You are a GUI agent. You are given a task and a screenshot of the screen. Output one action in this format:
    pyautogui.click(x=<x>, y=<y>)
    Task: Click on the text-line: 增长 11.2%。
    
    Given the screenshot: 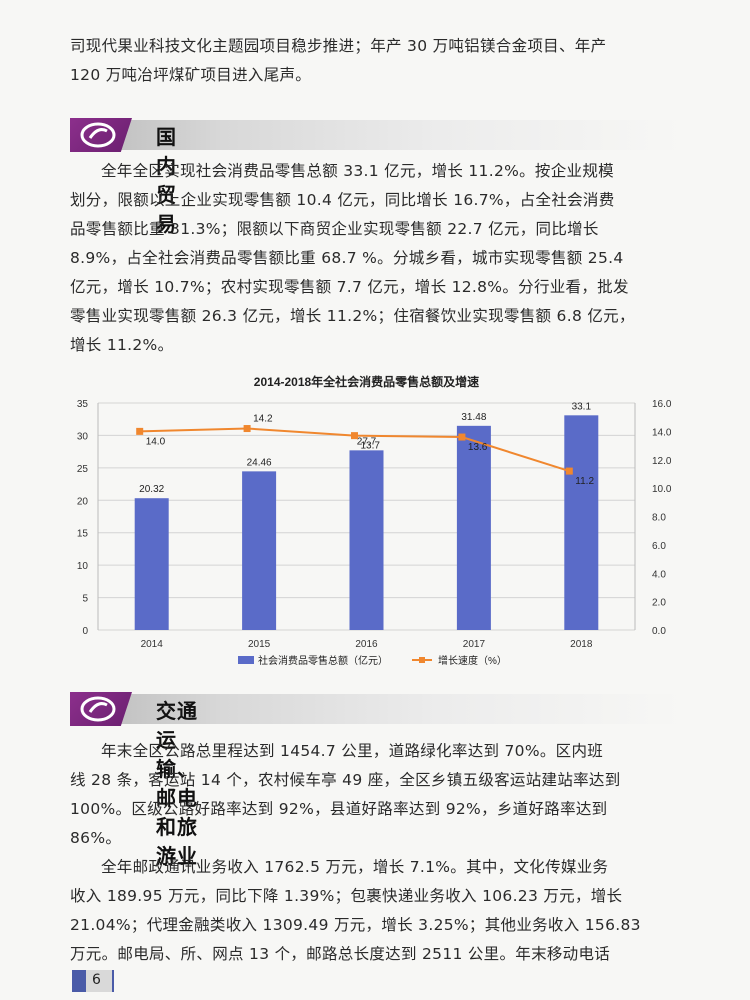 What is the action you would take?
    pyautogui.click(x=122, y=345)
    